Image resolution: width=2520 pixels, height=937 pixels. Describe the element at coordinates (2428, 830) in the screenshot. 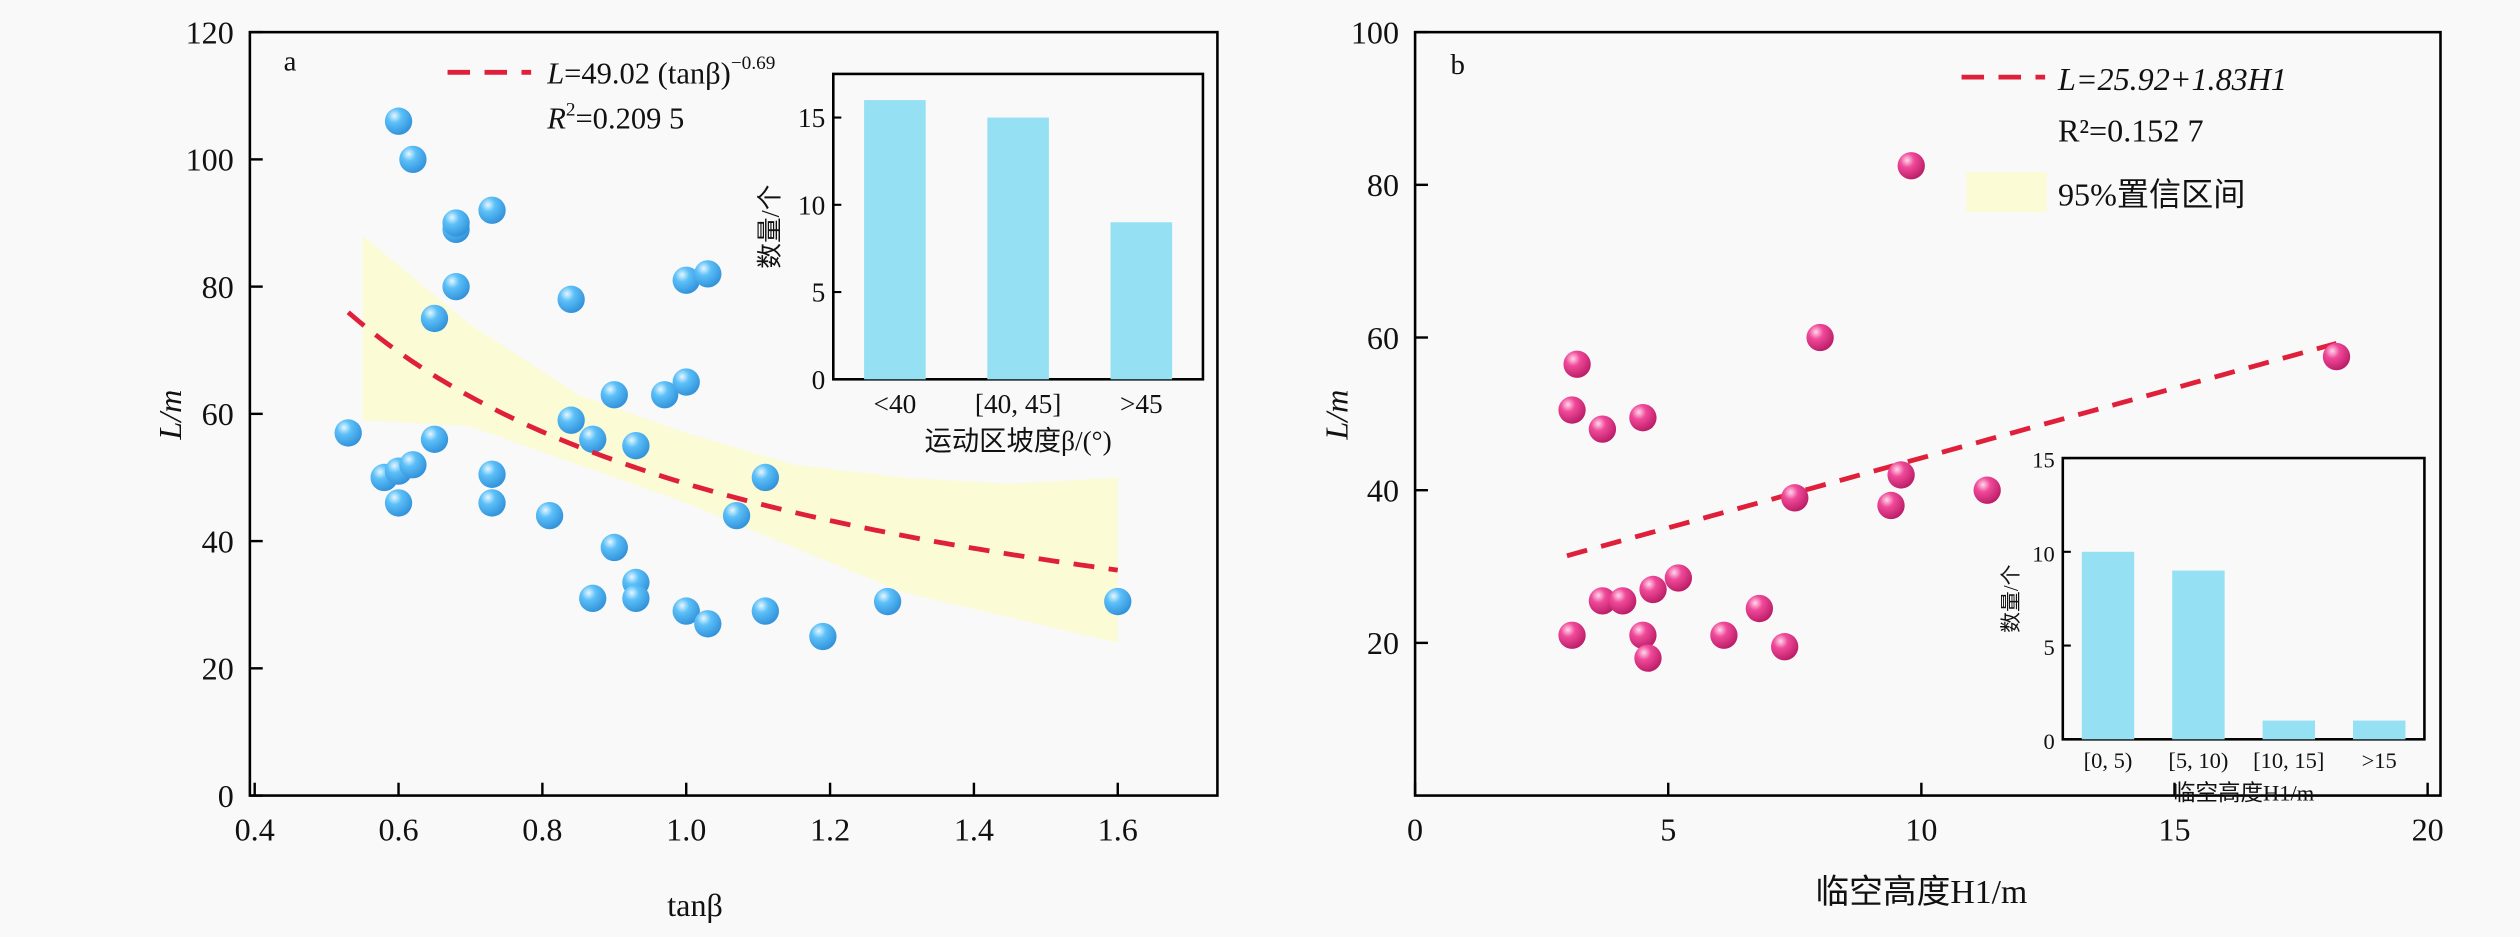

I see `x-tick-label: 20` at that location.